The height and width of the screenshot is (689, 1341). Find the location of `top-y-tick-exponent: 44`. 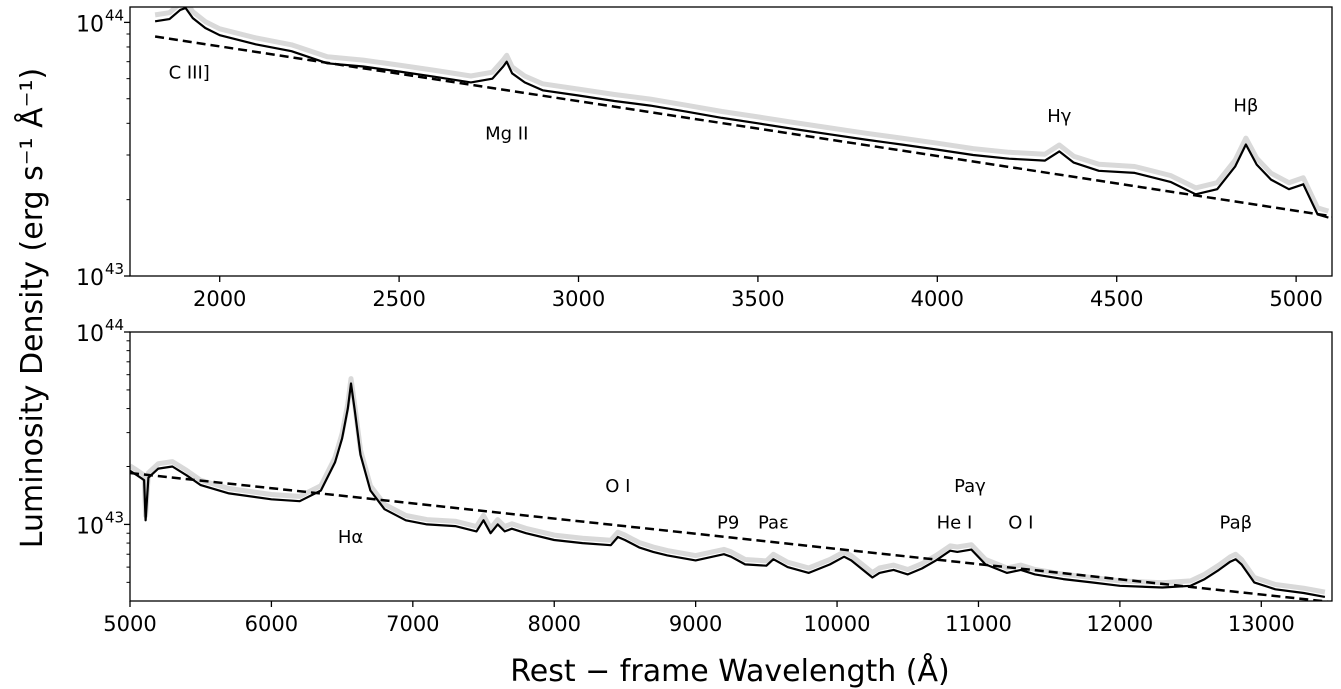

top-y-tick-exponent: 44 is located at coordinates (114, 15).